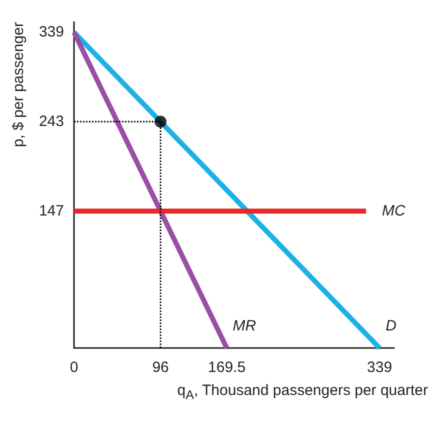  Describe the element at coordinates (227, 367) in the screenshot. I see `x-tick-label: 169.5` at that location.